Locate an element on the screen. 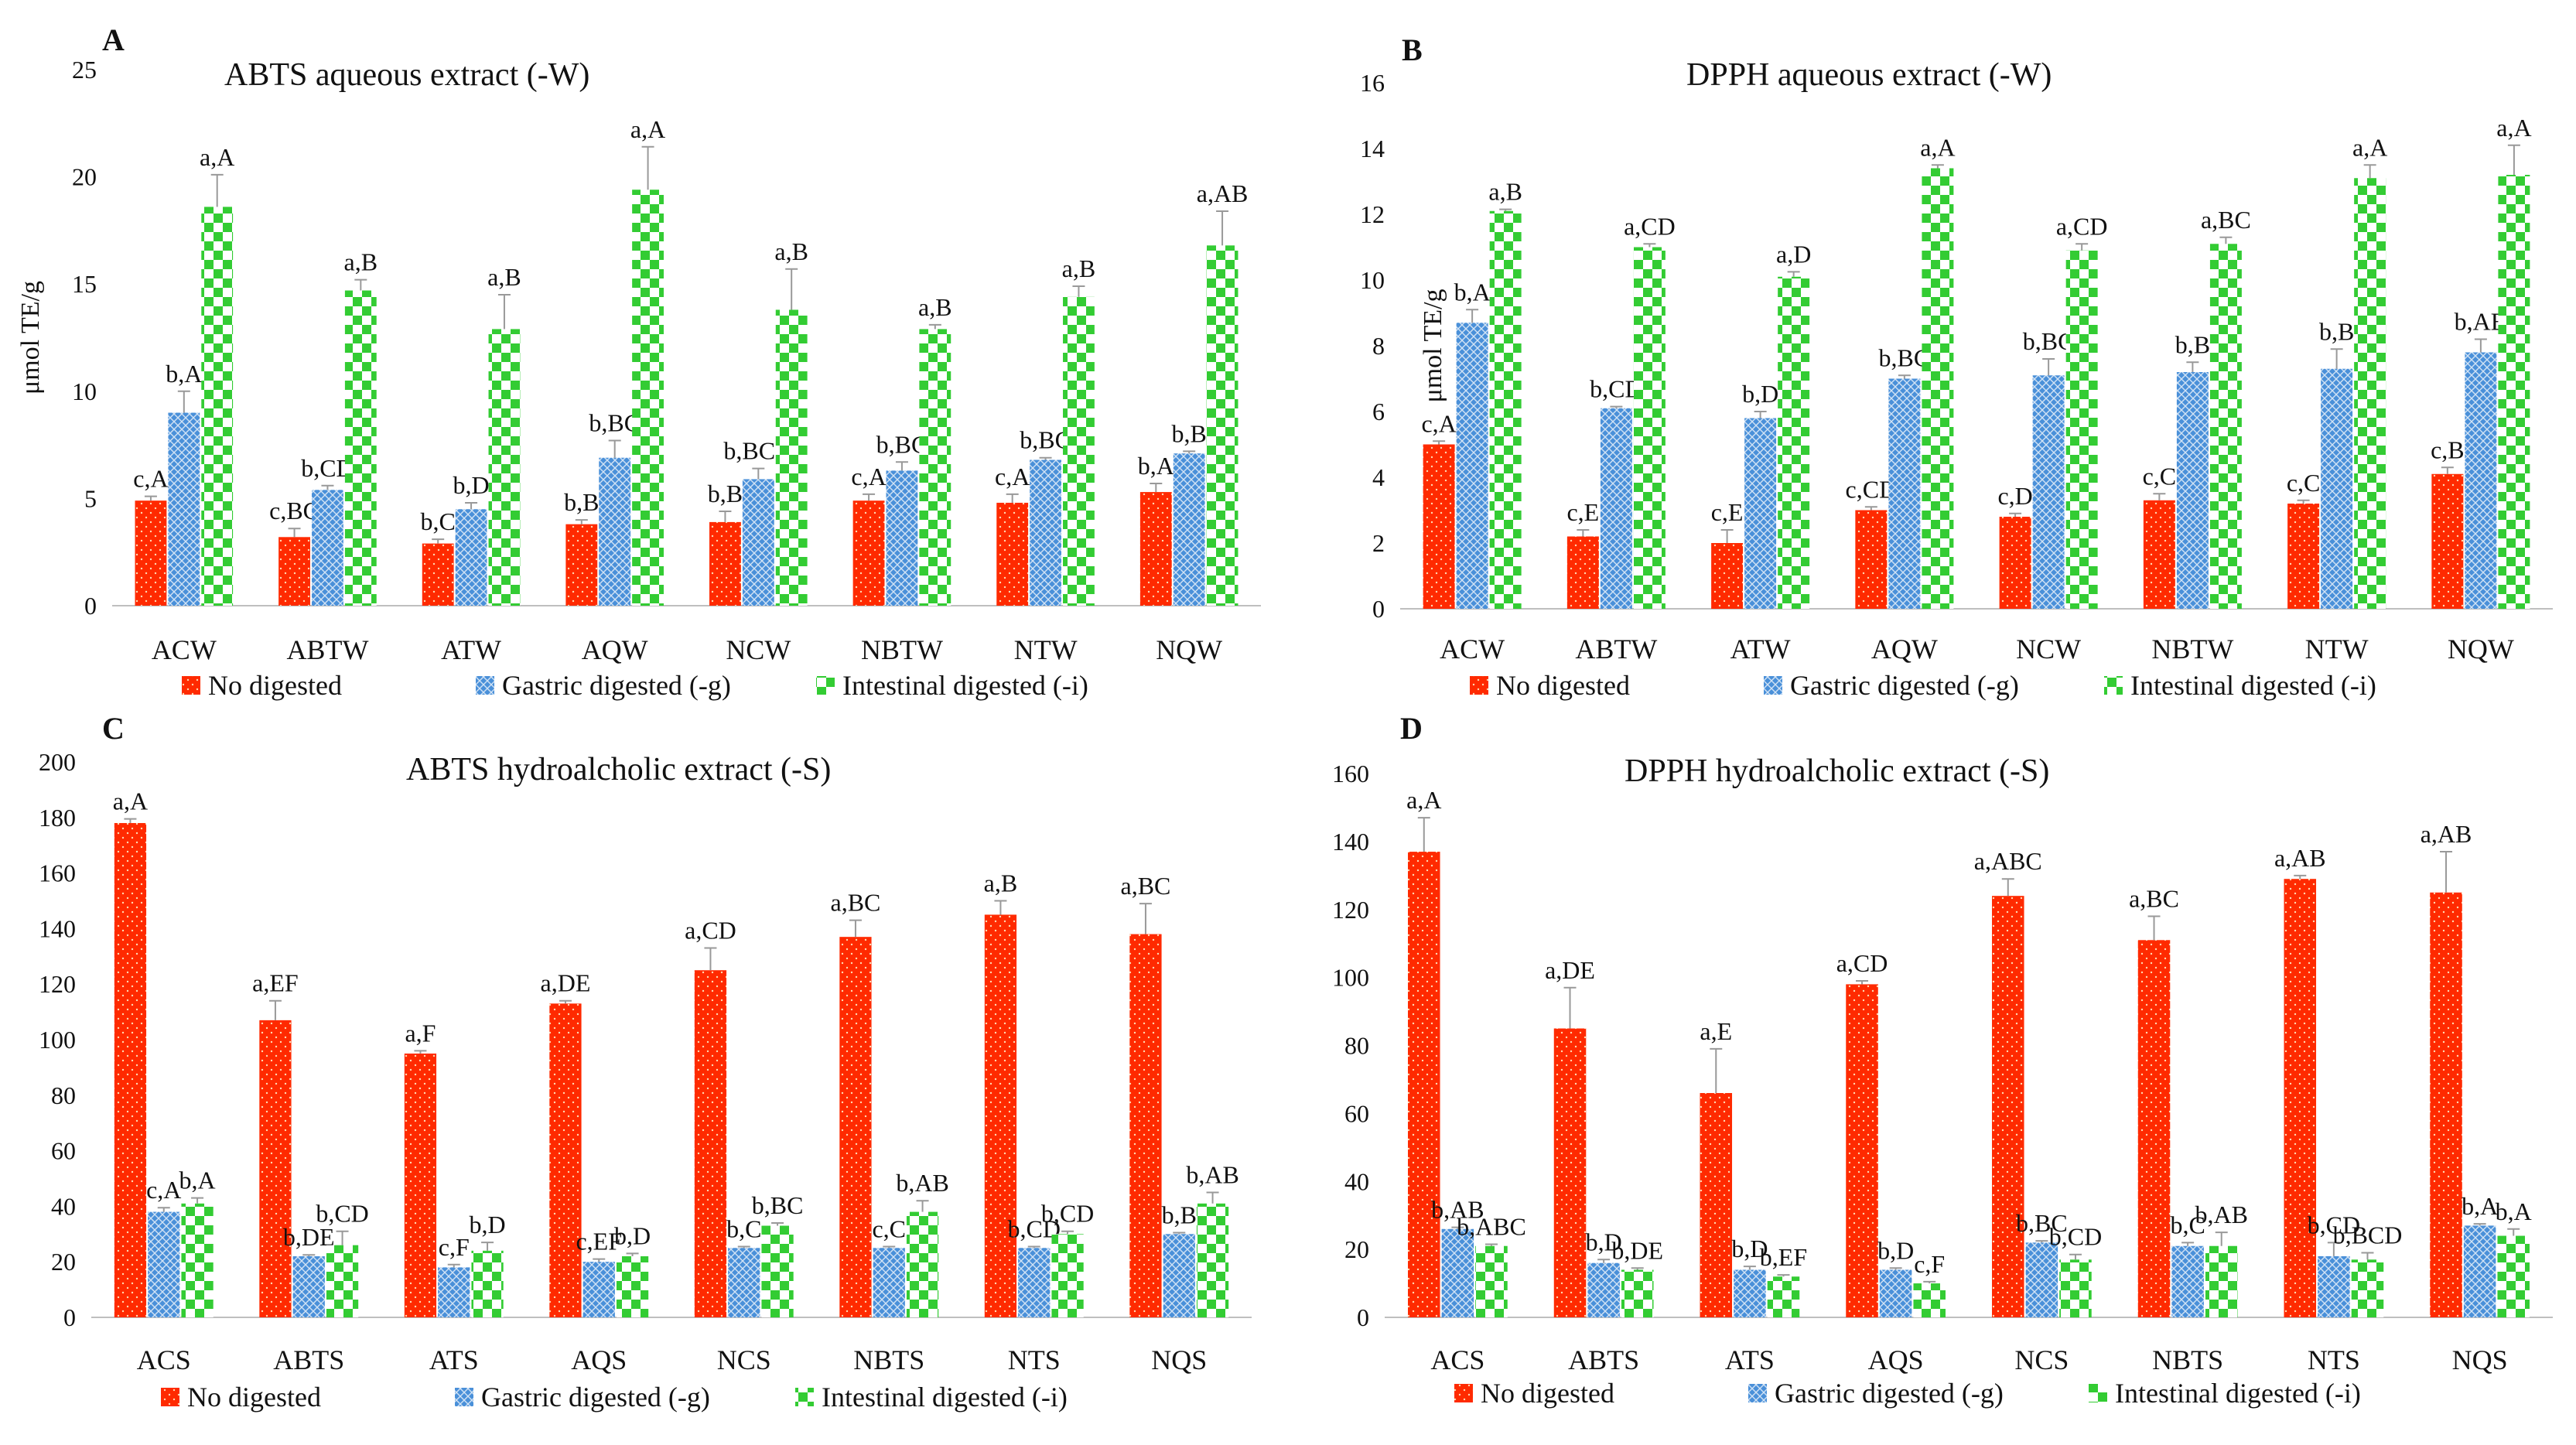  y-tick-label: 25 is located at coordinates (84, 70).